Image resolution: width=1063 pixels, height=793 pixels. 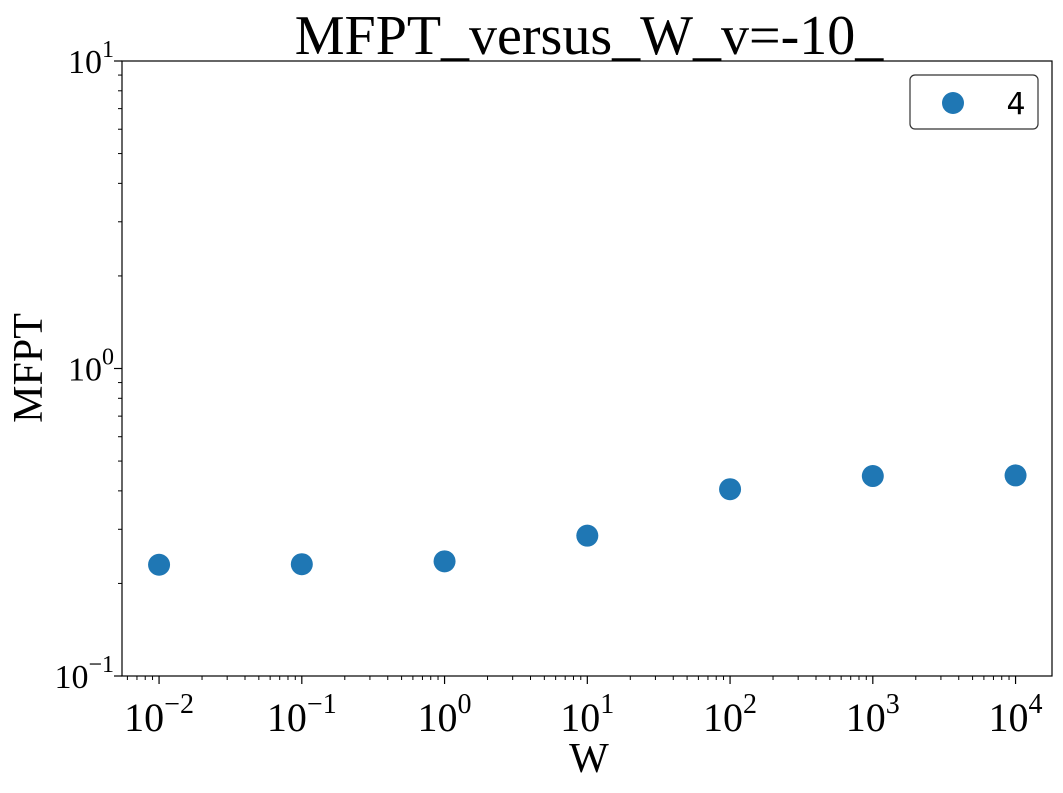 I want to click on legend-label: 4, so click(x=1015, y=104).